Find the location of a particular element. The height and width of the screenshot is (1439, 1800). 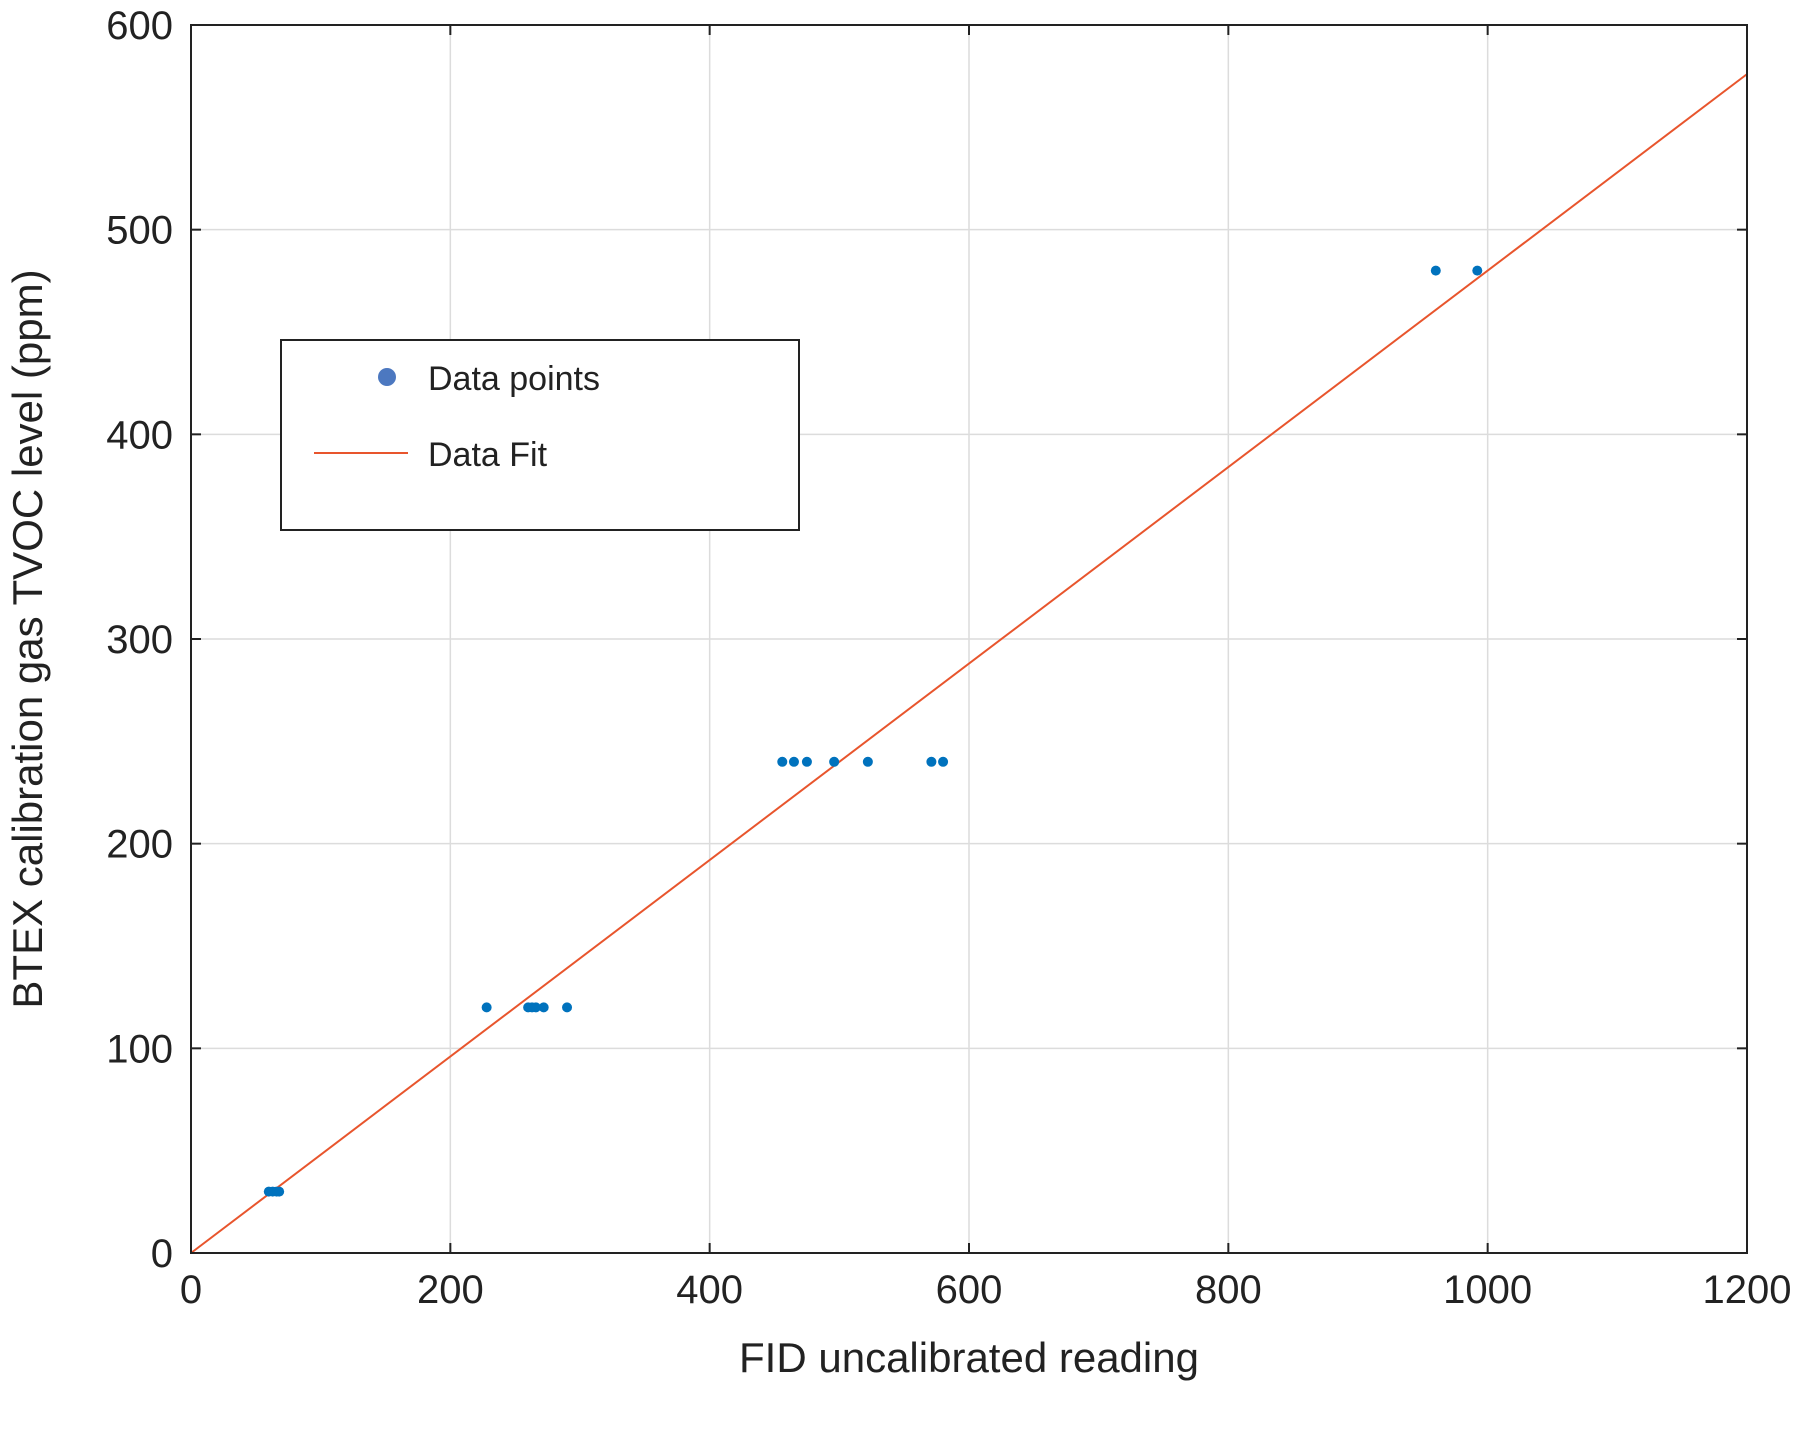

legend-label-data-points: Data points is located at coordinates (514, 379).